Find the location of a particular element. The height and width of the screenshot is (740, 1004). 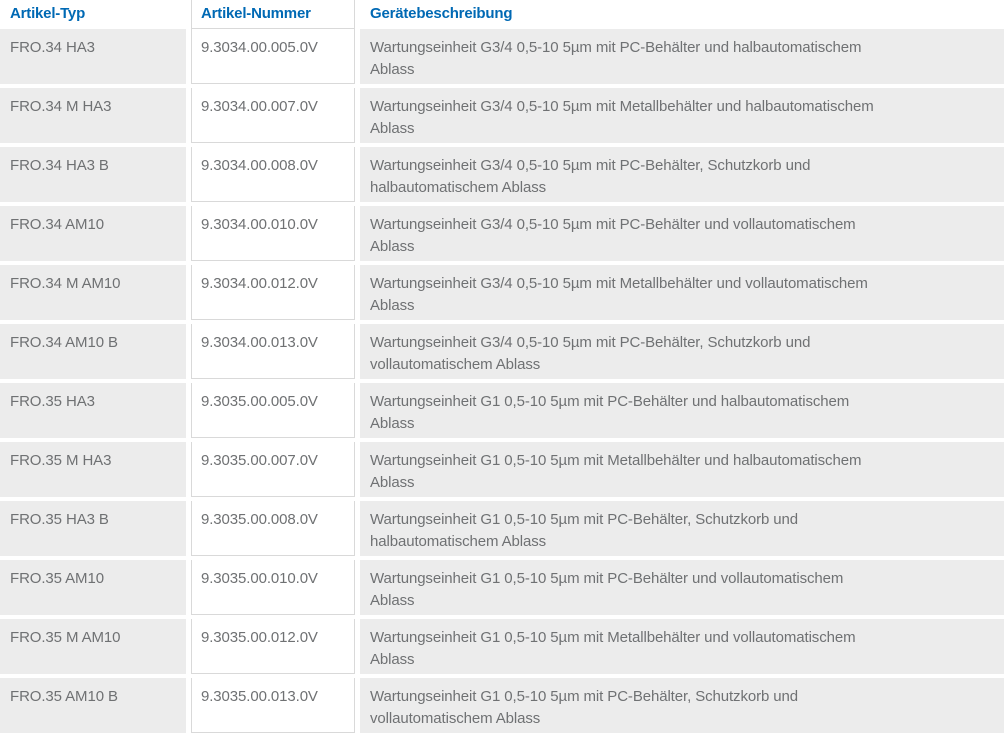

article-type-cell: FRO.35 AM10 is located at coordinates (93, 587).